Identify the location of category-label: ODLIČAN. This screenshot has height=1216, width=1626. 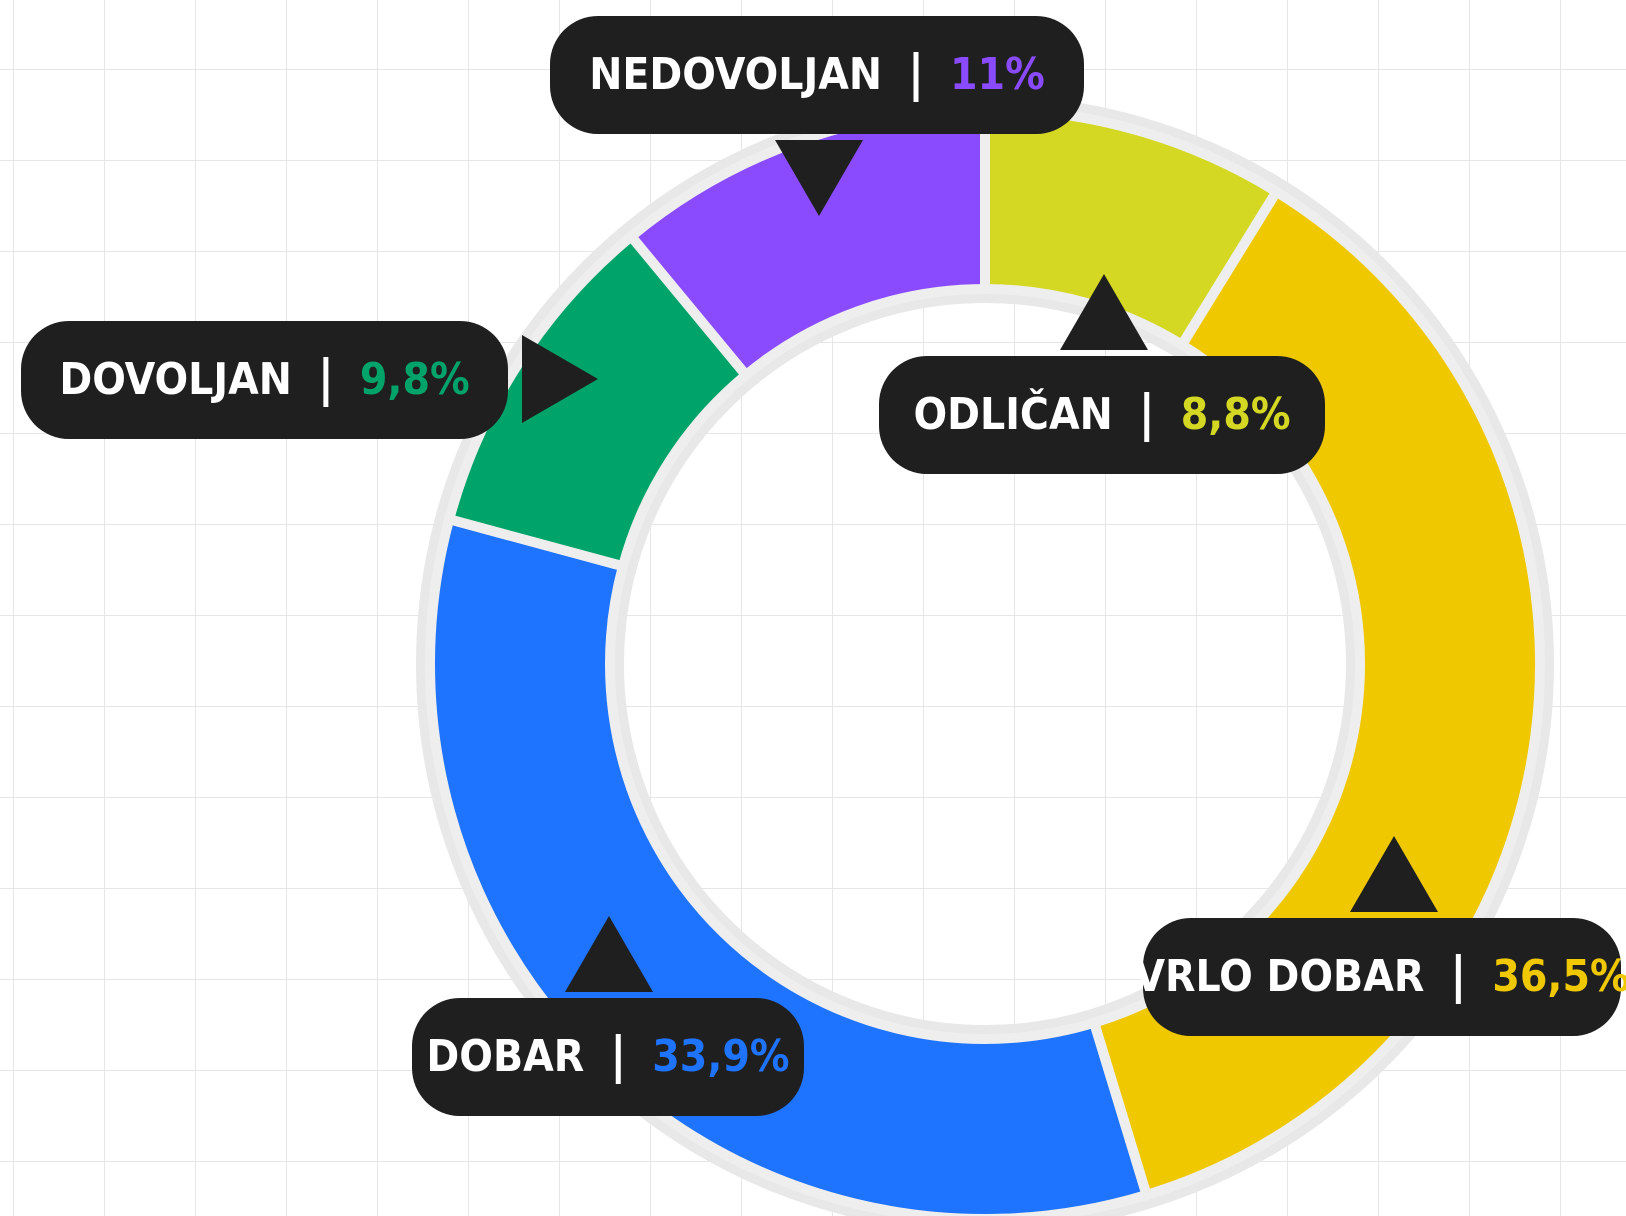
(1012, 413).